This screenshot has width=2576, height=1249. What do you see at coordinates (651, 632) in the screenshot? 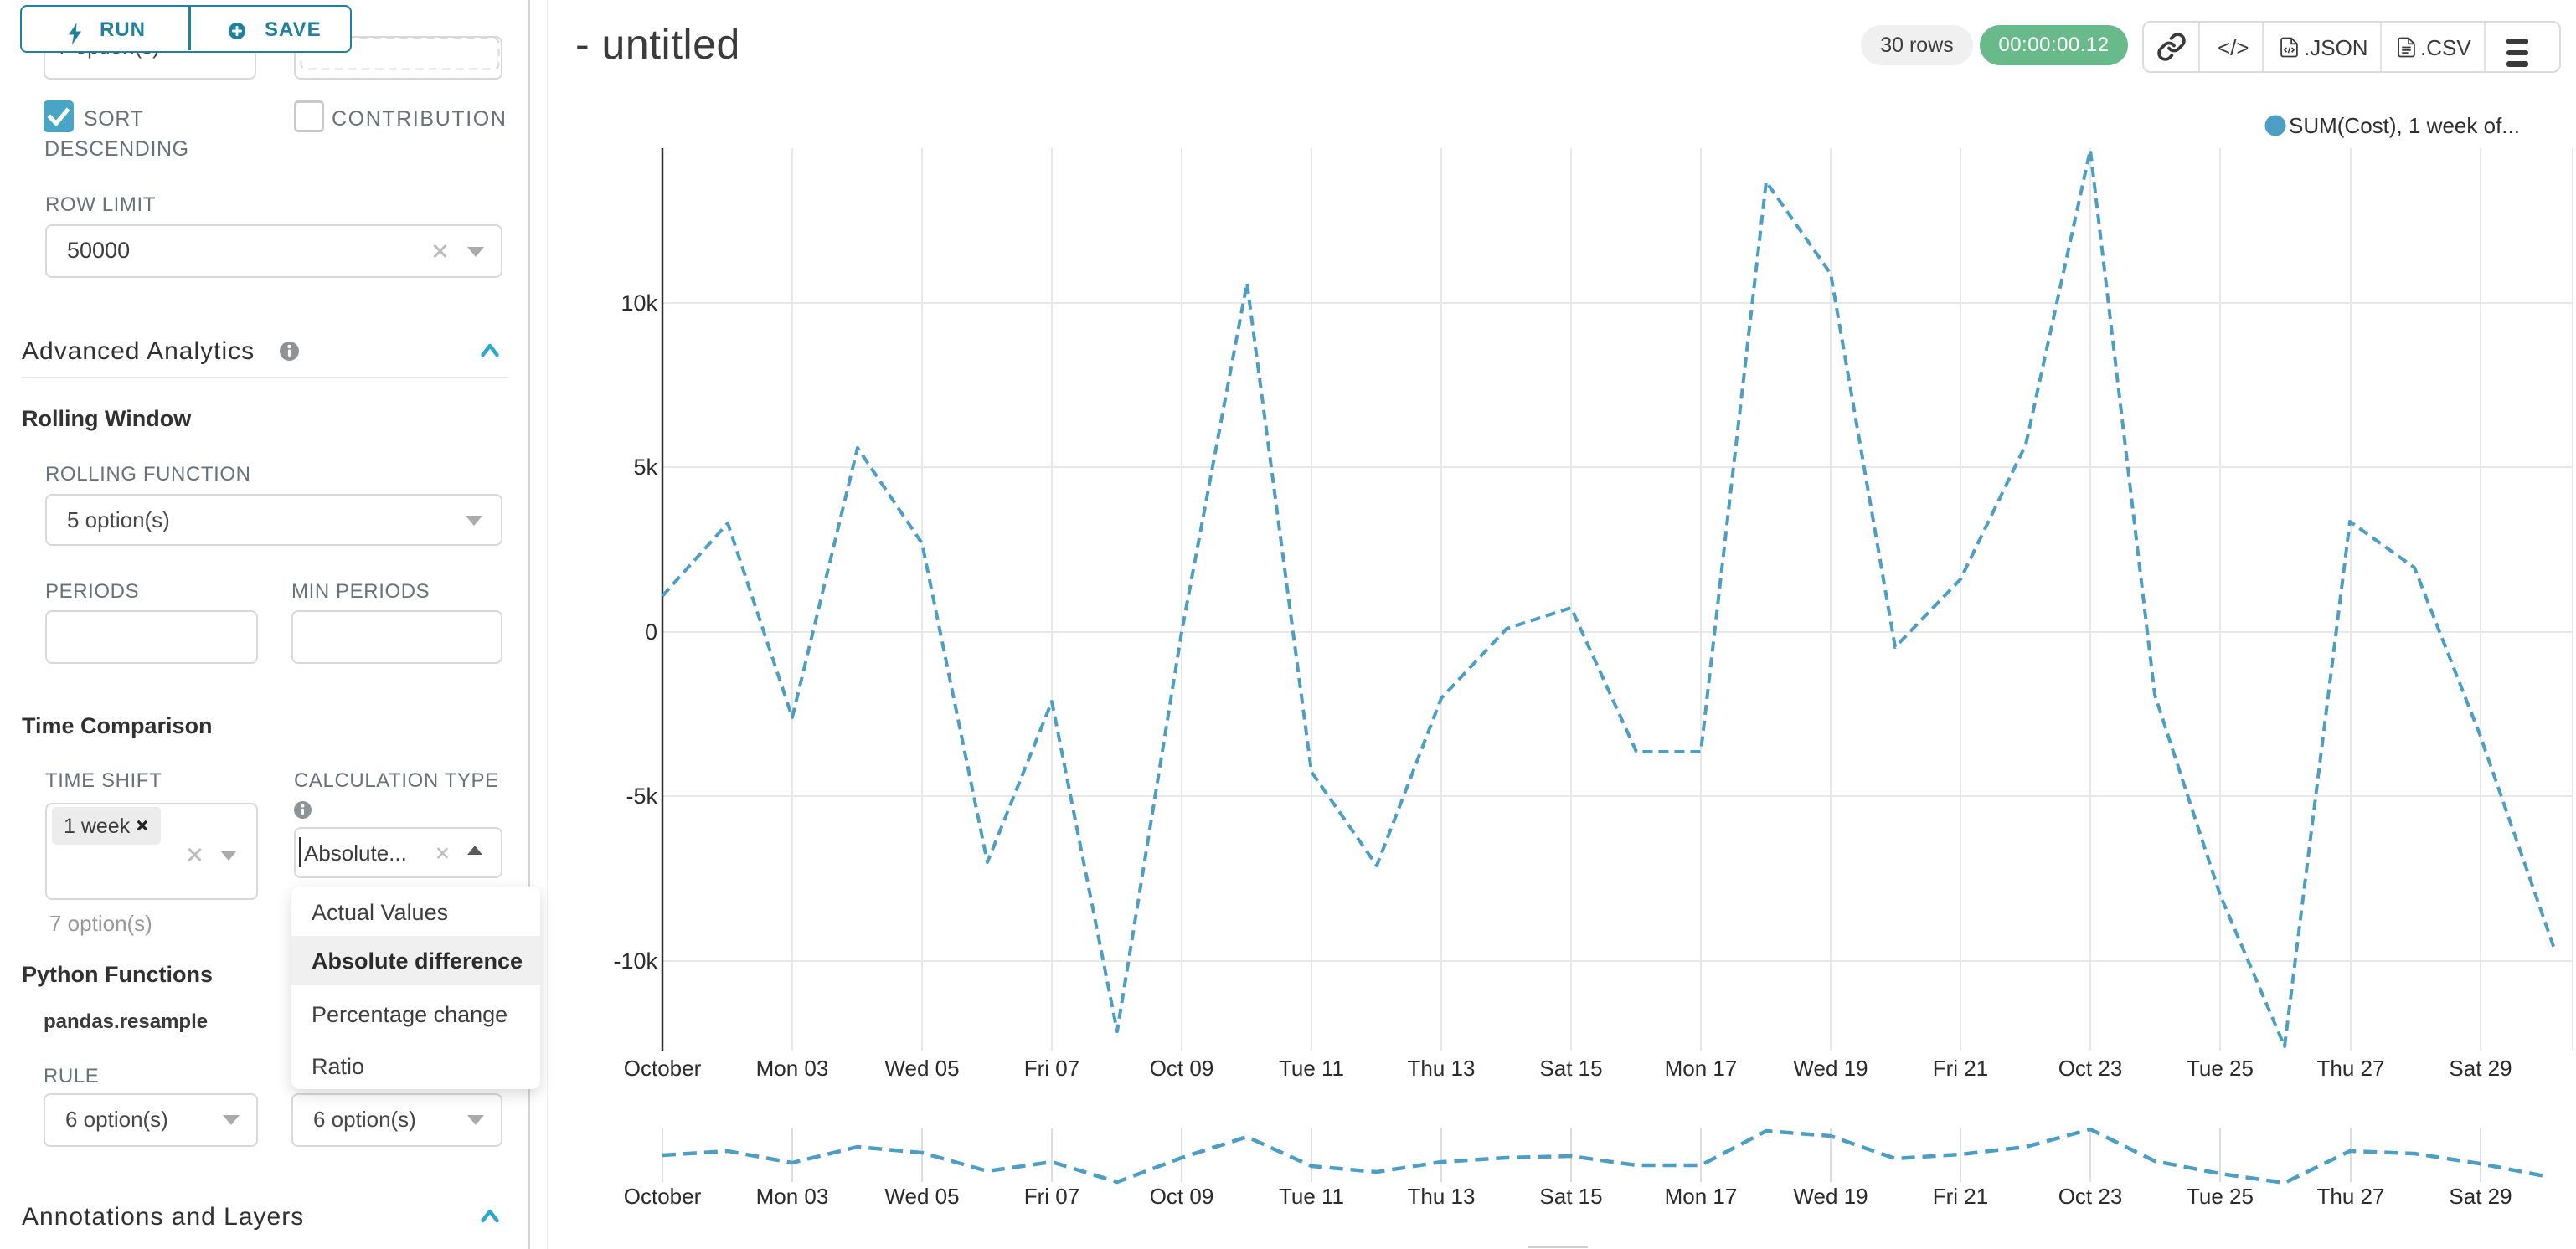
I see `svg-text: 0` at bounding box center [651, 632].